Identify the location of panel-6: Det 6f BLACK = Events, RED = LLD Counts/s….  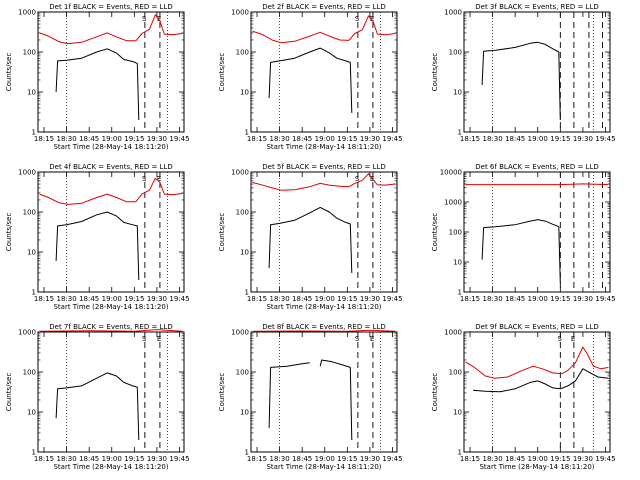
(523, 233).